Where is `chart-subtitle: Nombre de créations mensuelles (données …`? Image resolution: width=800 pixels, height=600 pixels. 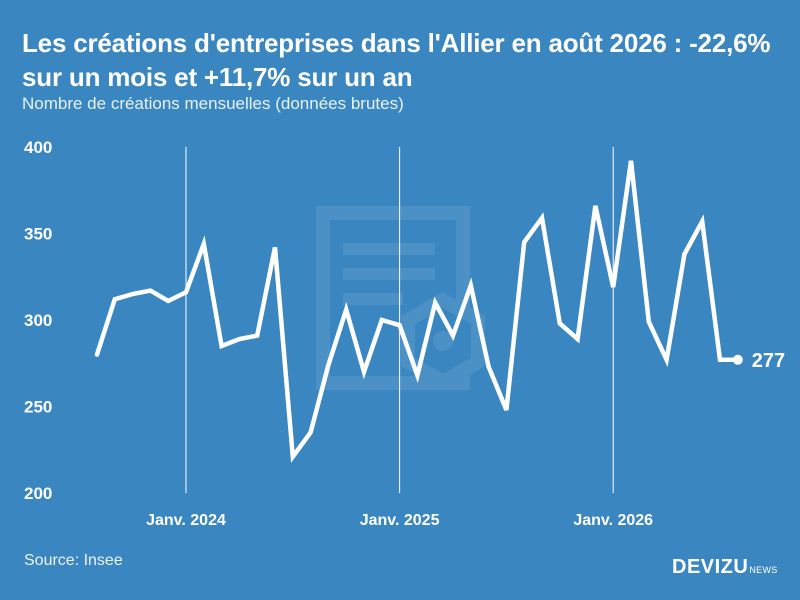
chart-subtitle: Nombre de créations mensuelles (données … is located at coordinates (213, 103).